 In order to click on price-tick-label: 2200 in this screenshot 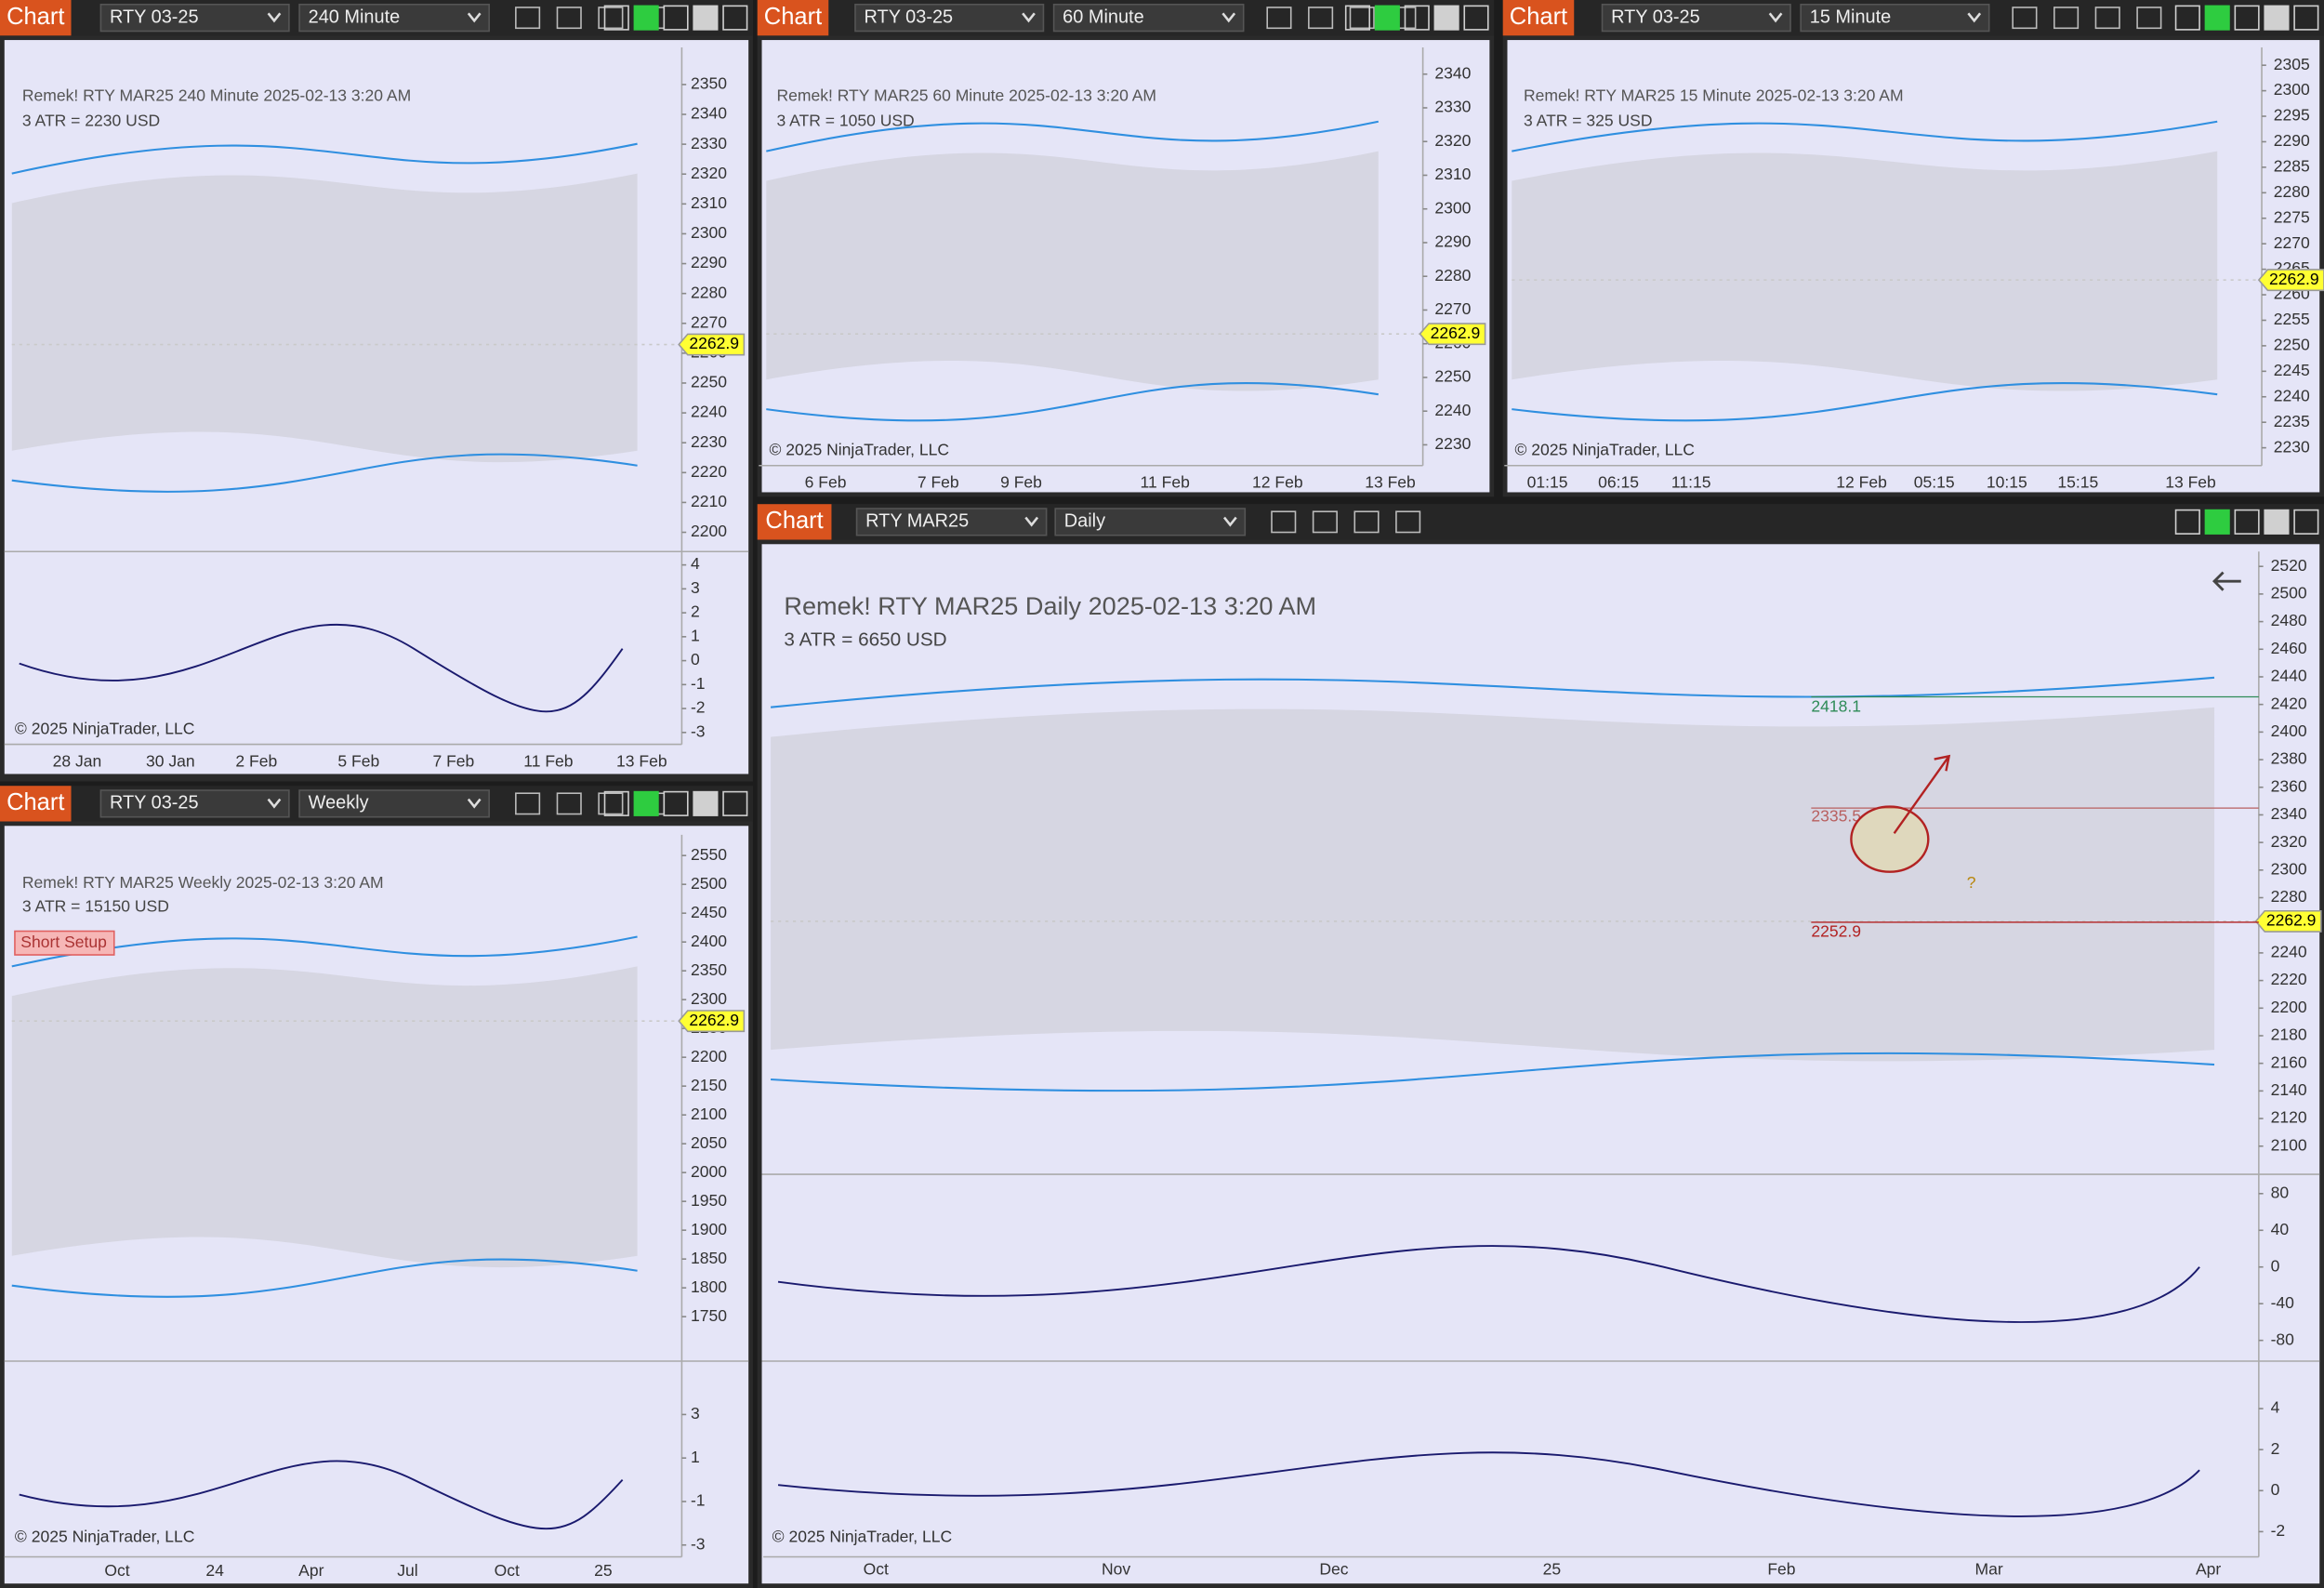, I will do `click(709, 1056)`.